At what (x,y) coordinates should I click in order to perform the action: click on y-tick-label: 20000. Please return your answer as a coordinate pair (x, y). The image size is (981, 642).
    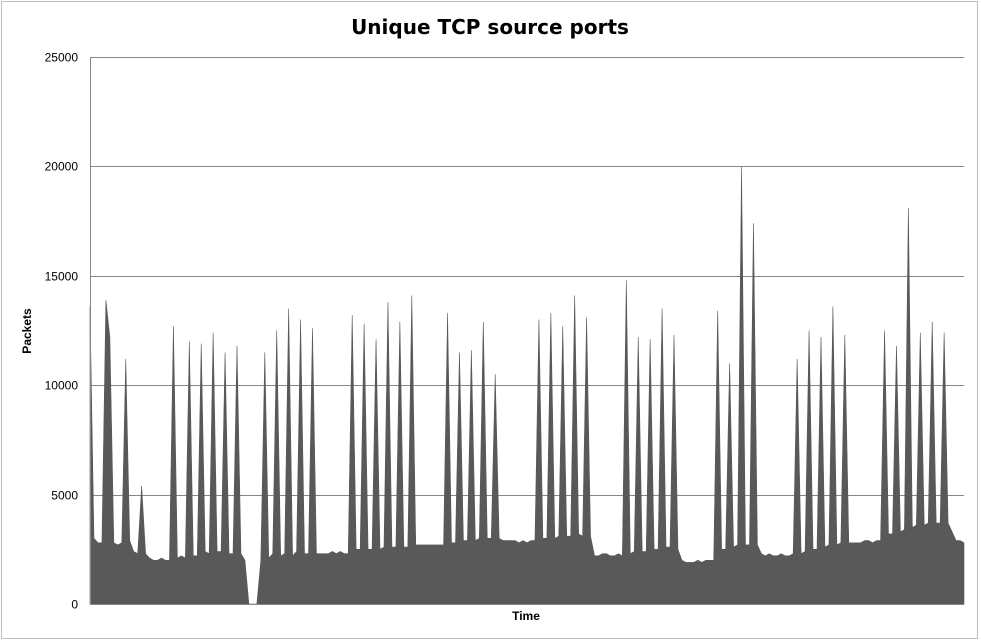
    Looking at the image, I should click on (62, 167).